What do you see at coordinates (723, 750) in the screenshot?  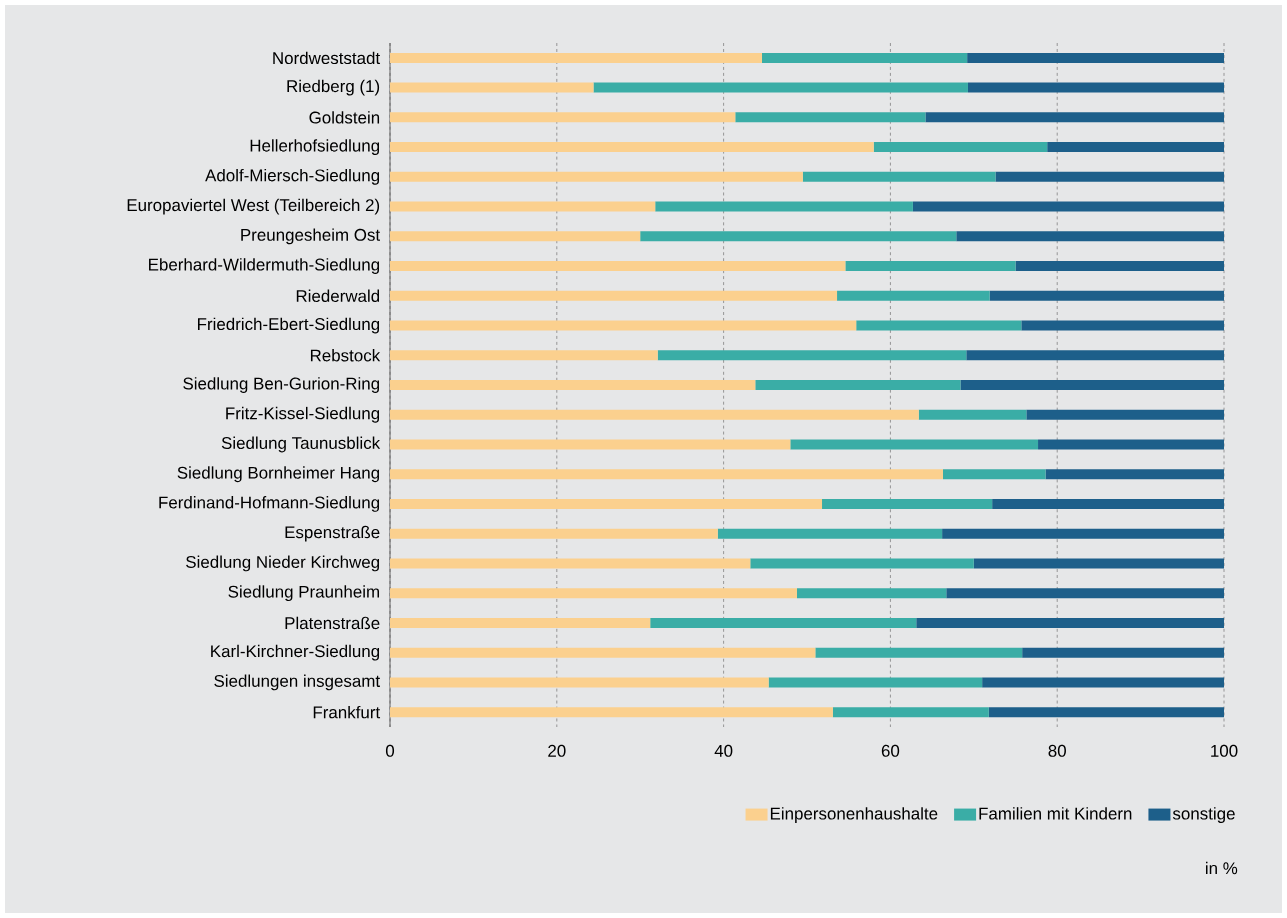 I see `x-tick-label: 40` at bounding box center [723, 750].